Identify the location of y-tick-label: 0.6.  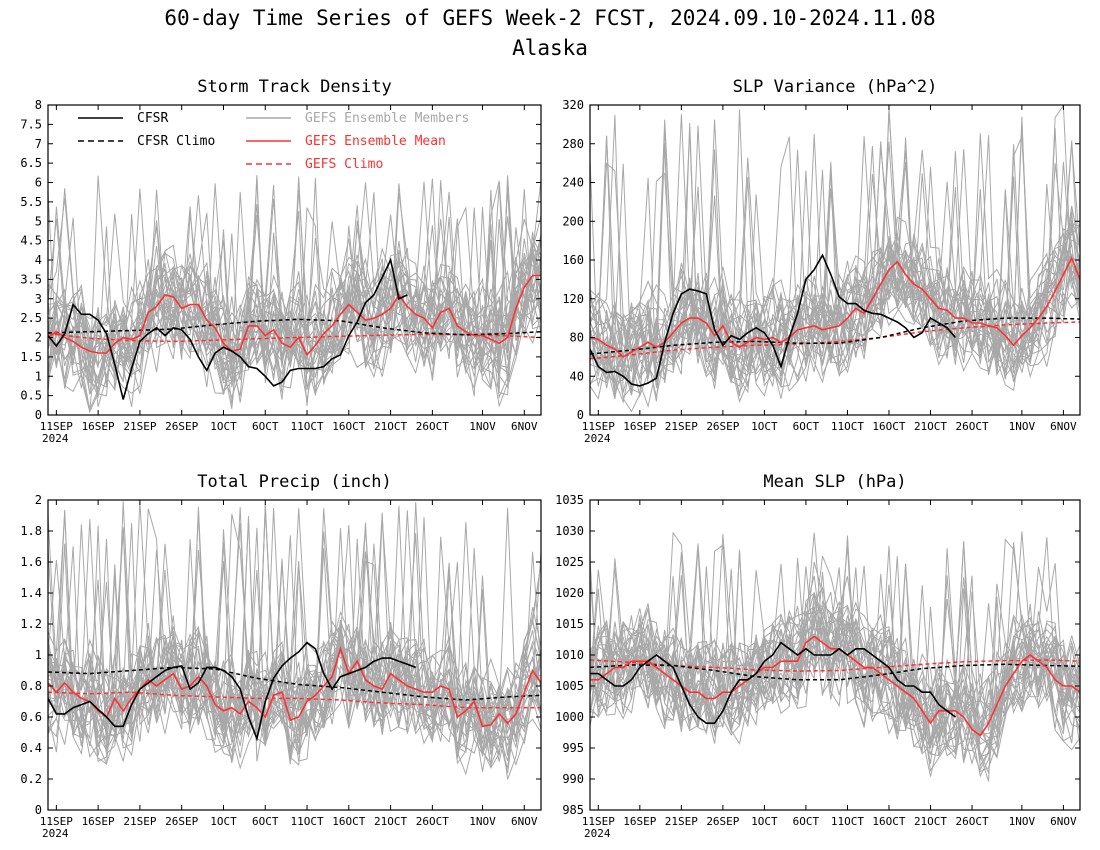
(31, 717).